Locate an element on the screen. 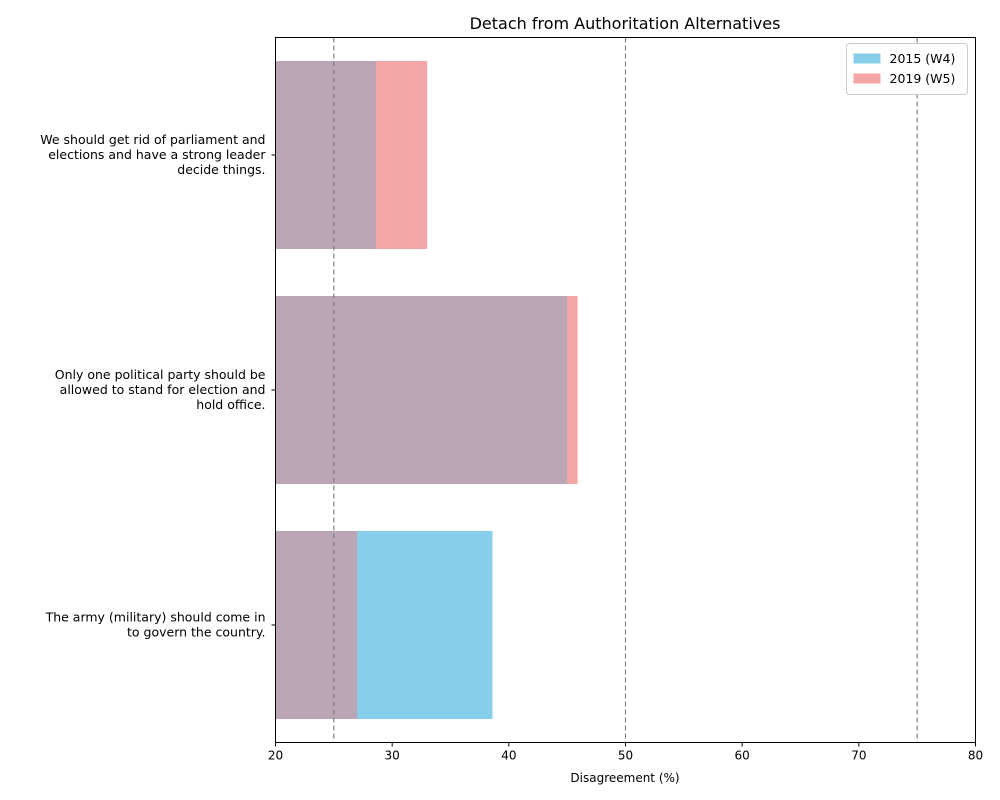  legend-label-0: 2015 (W4) is located at coordinates (923, 58).